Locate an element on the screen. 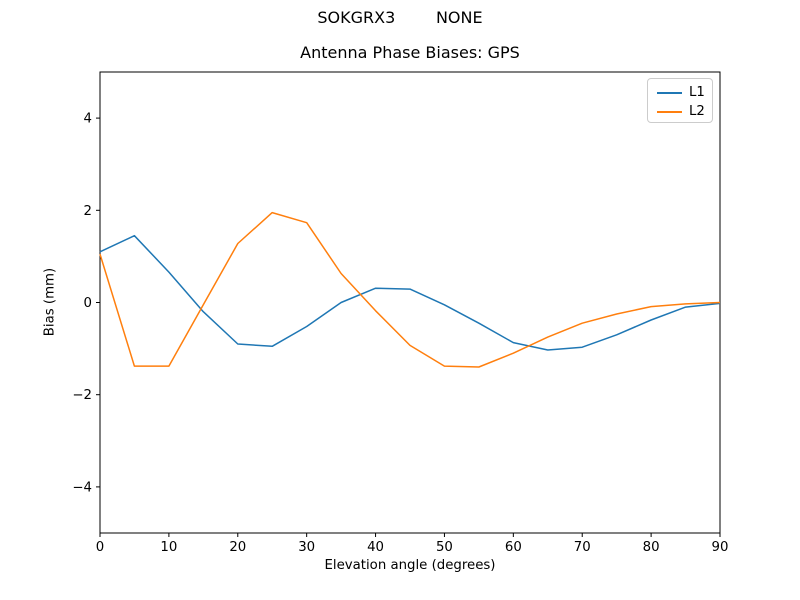  figure-suptitle: SOKGRX3 NONE is located at coordinates (400, 17).